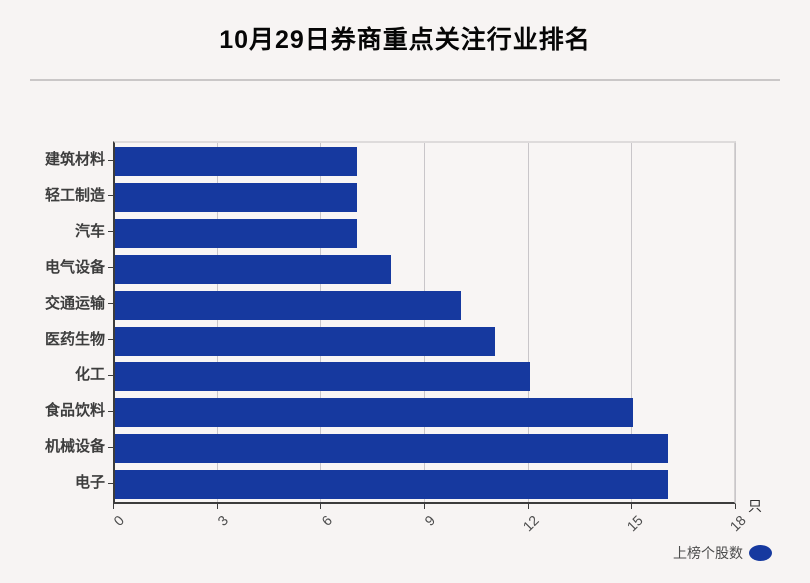 This screenshot has height=583, width=810. I want to click on y-axis-label: 建筑材料, so click(74, 159).